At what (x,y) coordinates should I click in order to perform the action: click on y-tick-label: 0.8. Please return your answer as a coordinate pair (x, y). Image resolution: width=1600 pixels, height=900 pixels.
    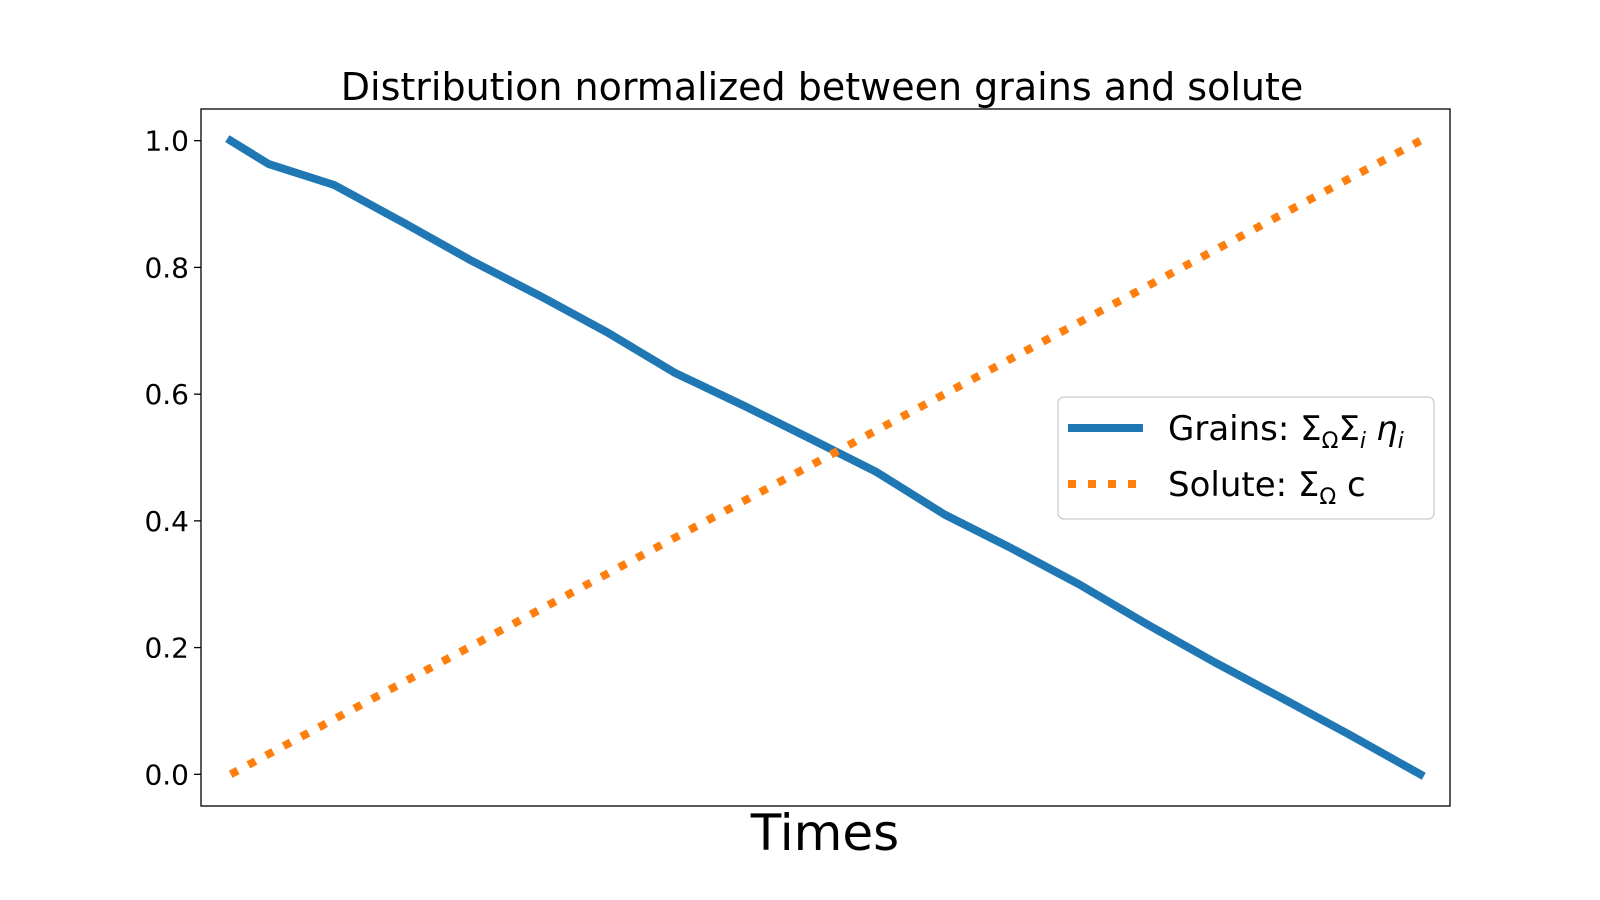
    Looking at the image, I should click on (166, 267).